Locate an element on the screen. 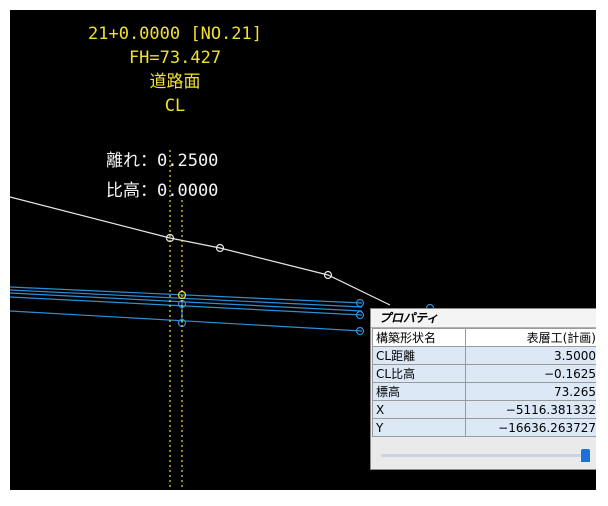  offset-label: 離れ：0.2500 is located at coordinates (162, 161).